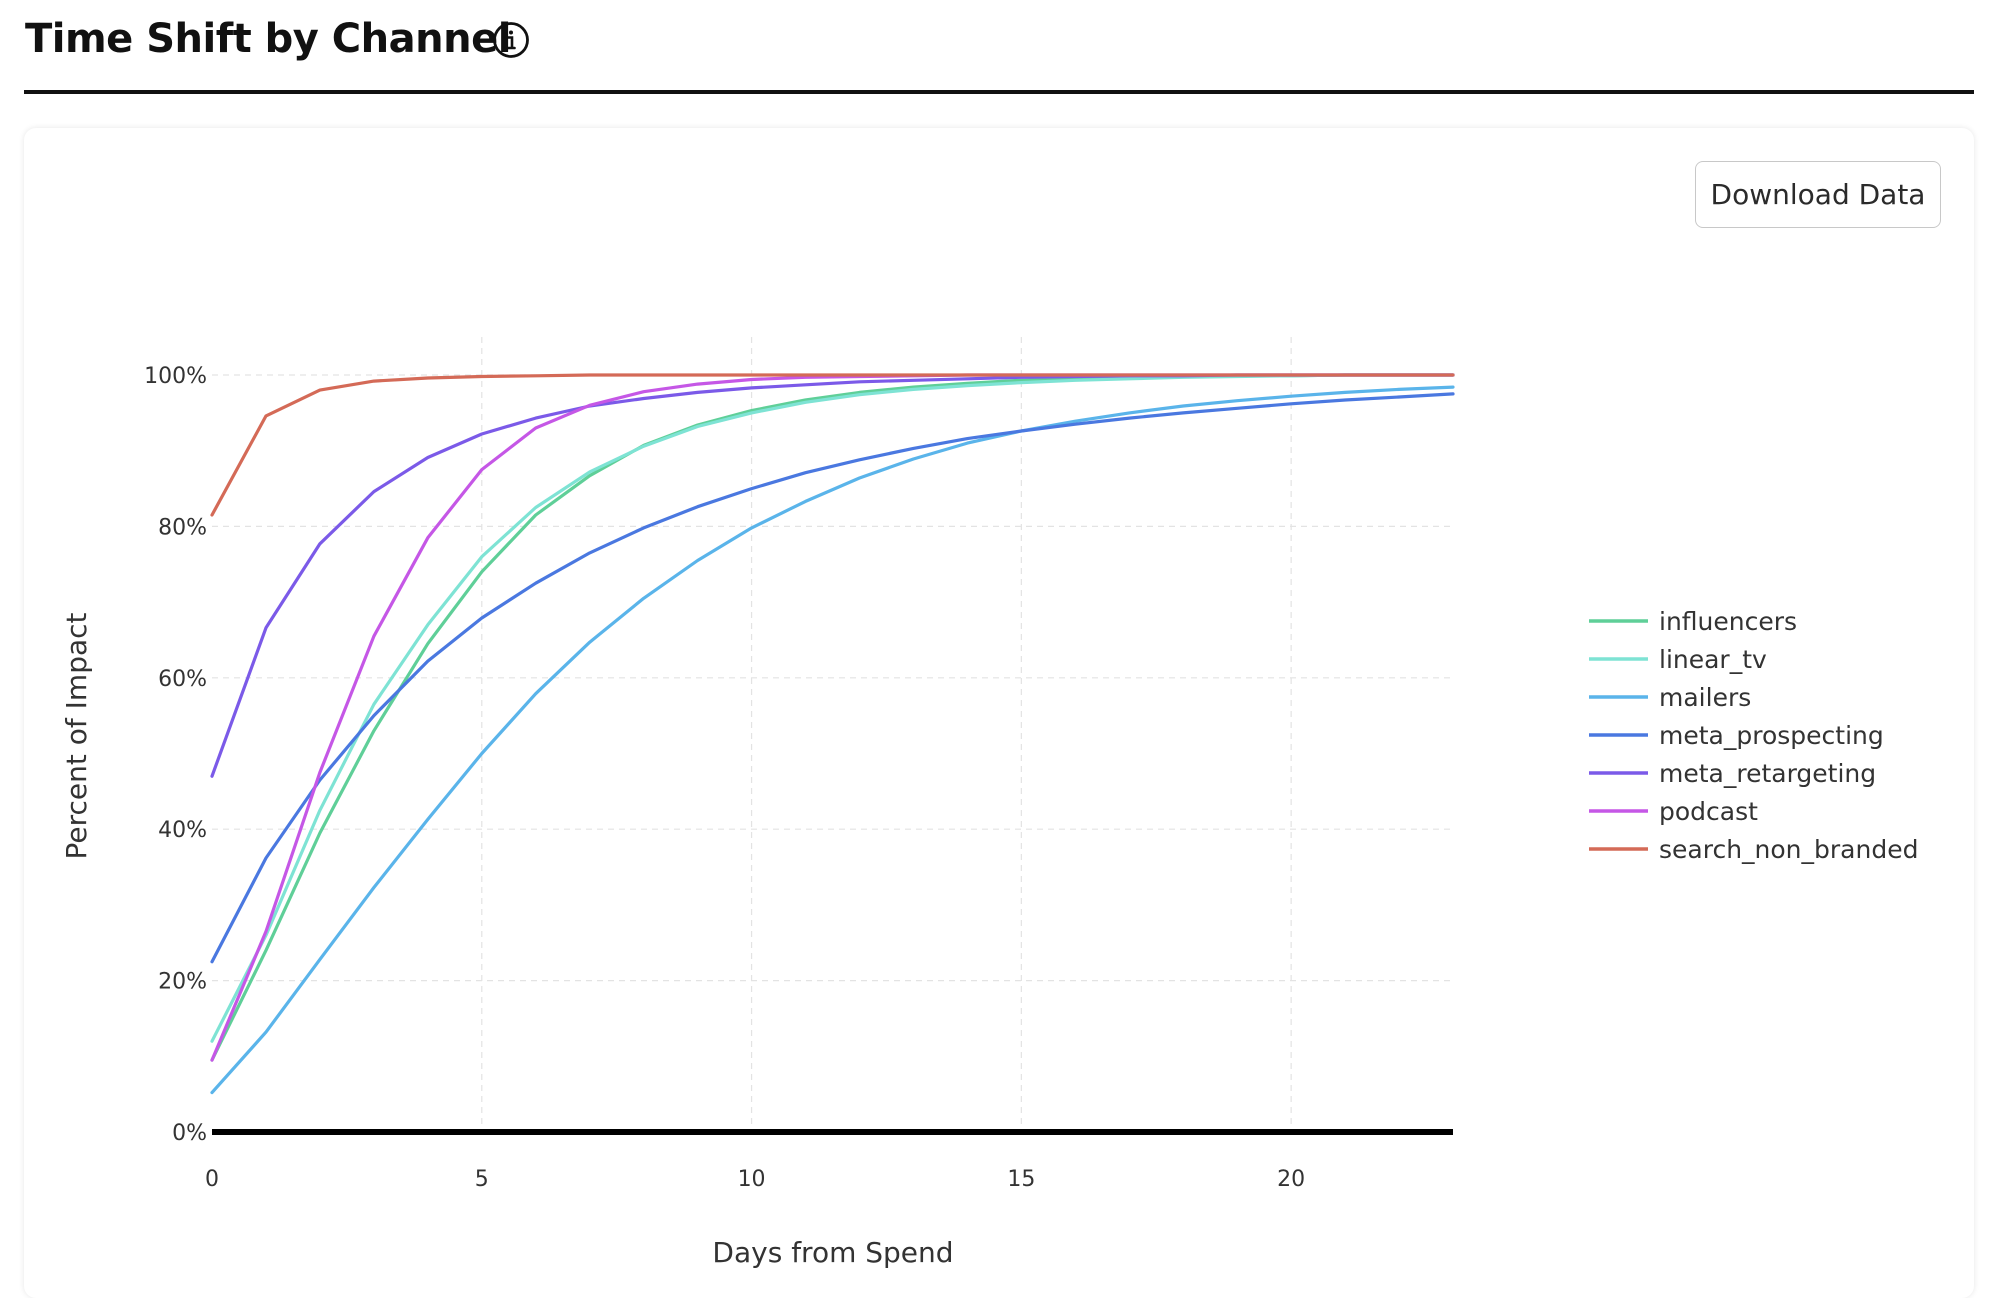 The height and width of the screenshot is (1298, 1990). I want to click on download-data-button: Download Data, so click(1818, 194).